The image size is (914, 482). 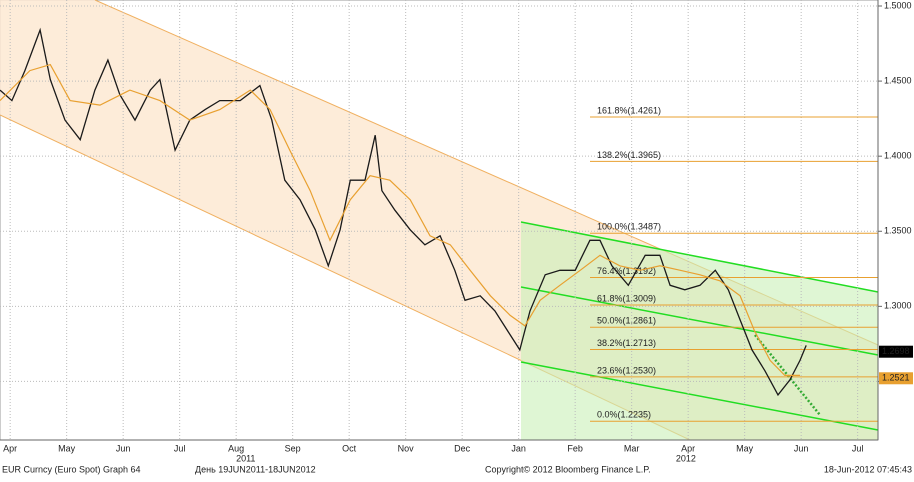 I want to click on fib-label: 23.6%(1.2530), so click(x=626, y=370).